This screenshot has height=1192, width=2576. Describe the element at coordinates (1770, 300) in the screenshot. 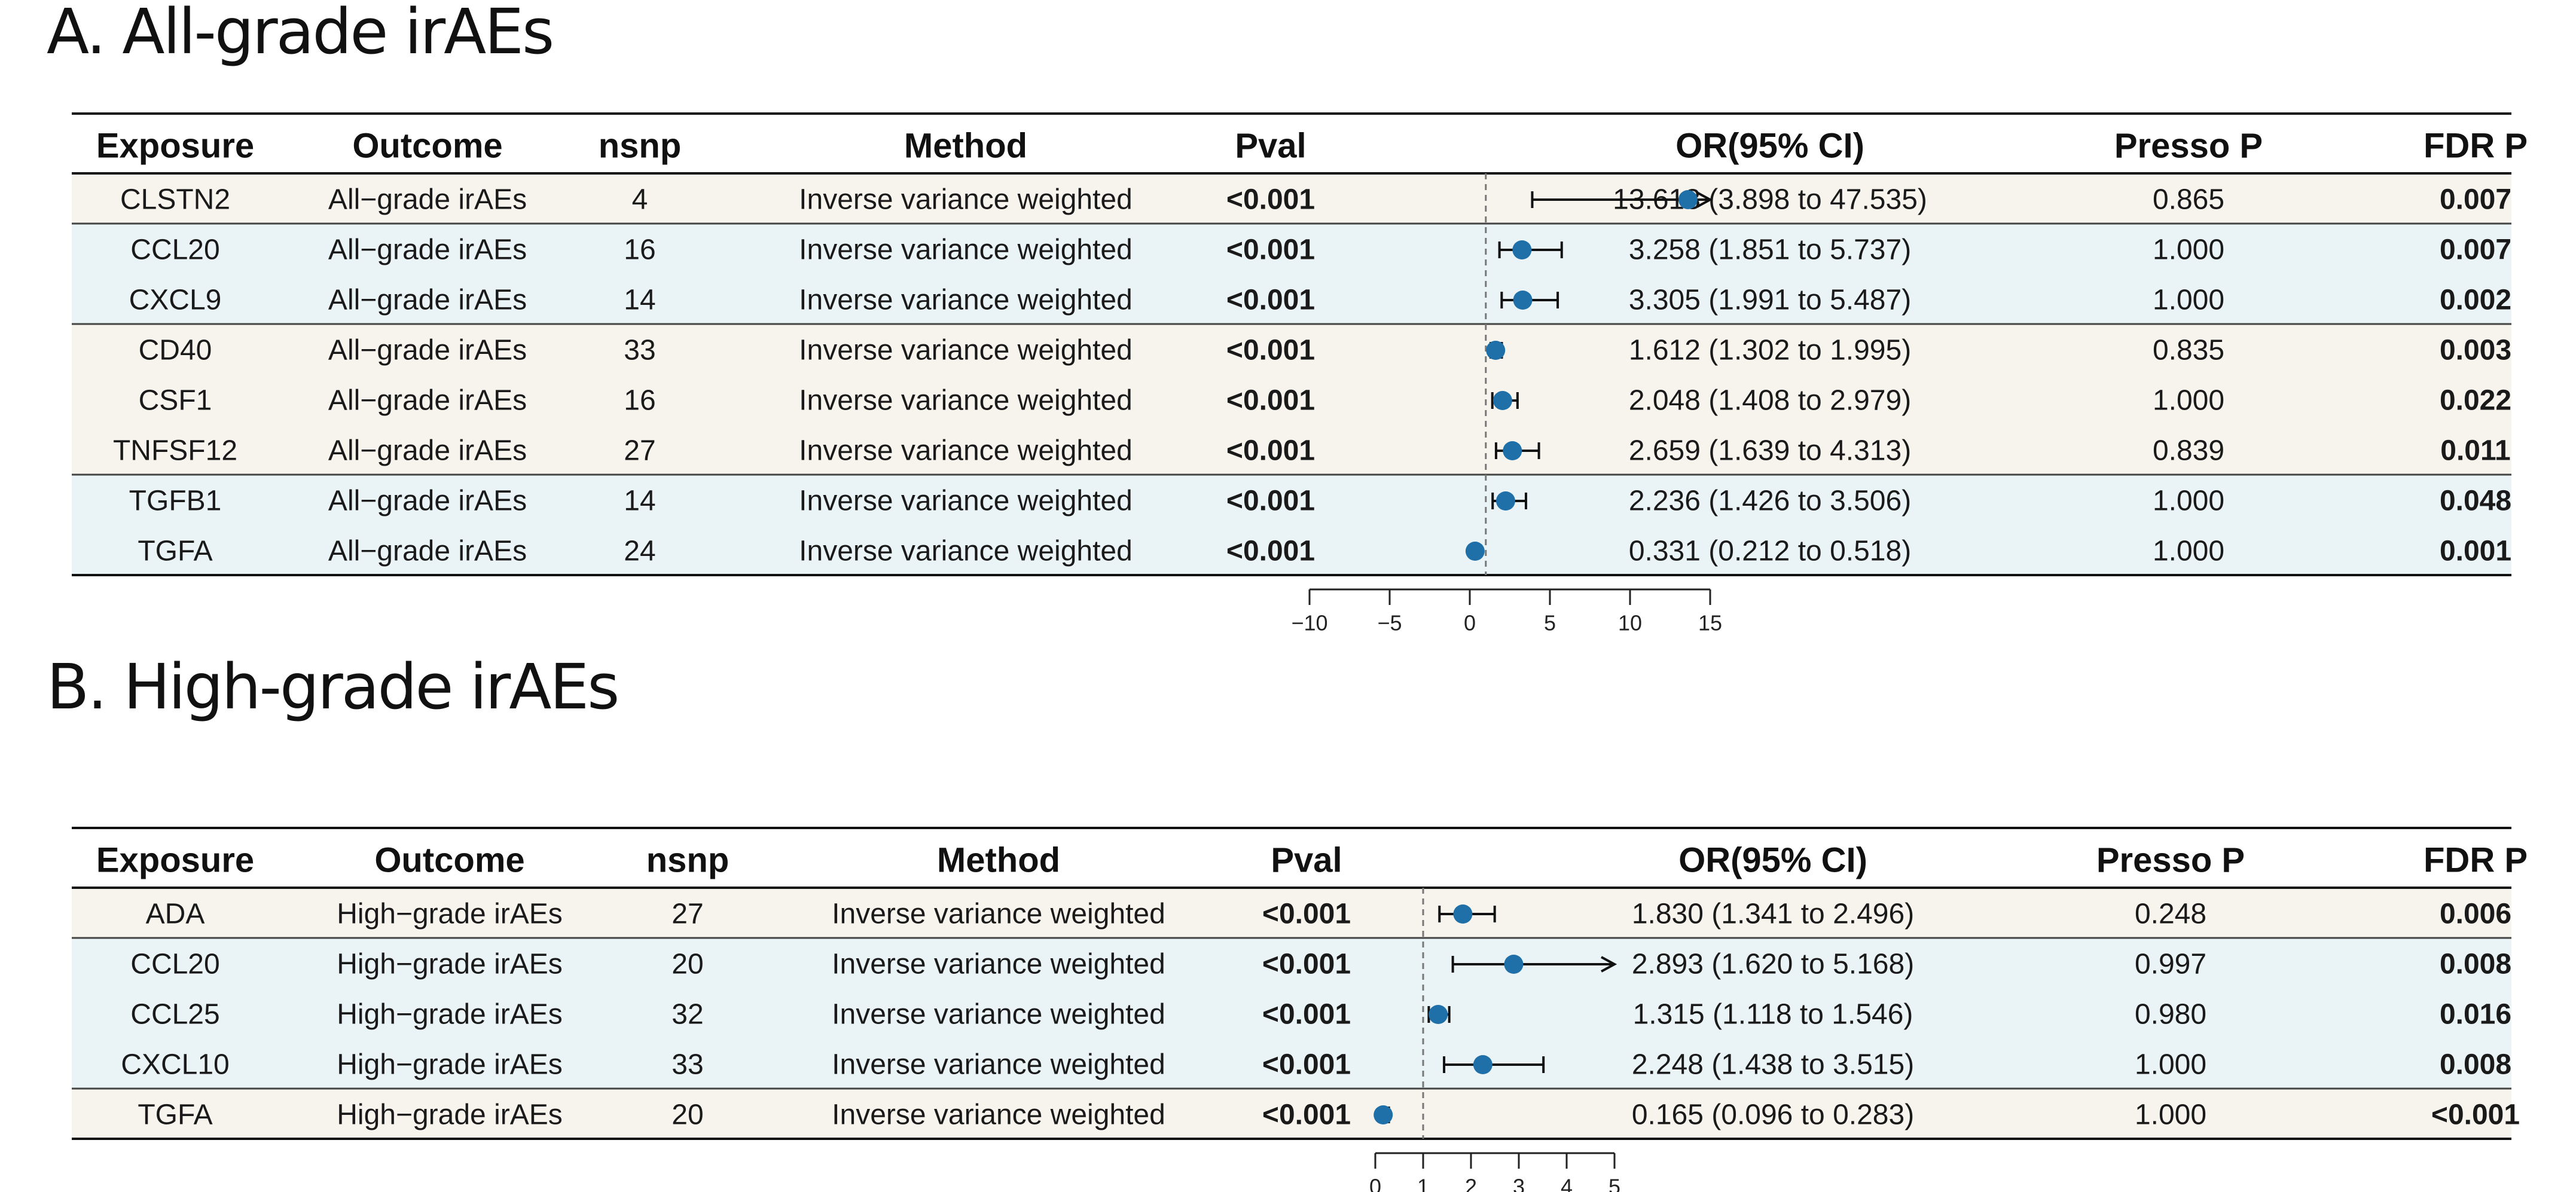

I see `cell-or-ci: 3.305 (1.991 to 5.487)` at that location.